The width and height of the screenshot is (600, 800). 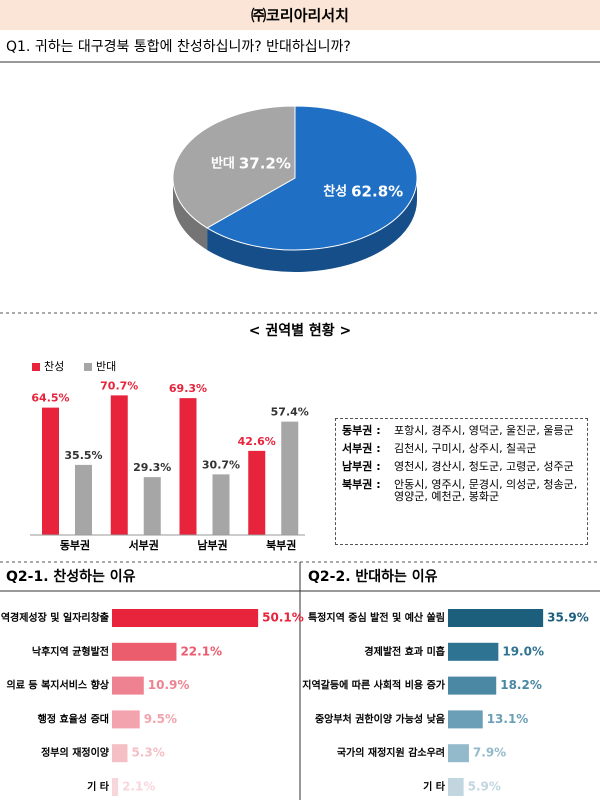 I want to click on region-row: 남부권 : 영천시, 경산시, 청도군, 고령군, 성주군, so click(x=461, y=467).